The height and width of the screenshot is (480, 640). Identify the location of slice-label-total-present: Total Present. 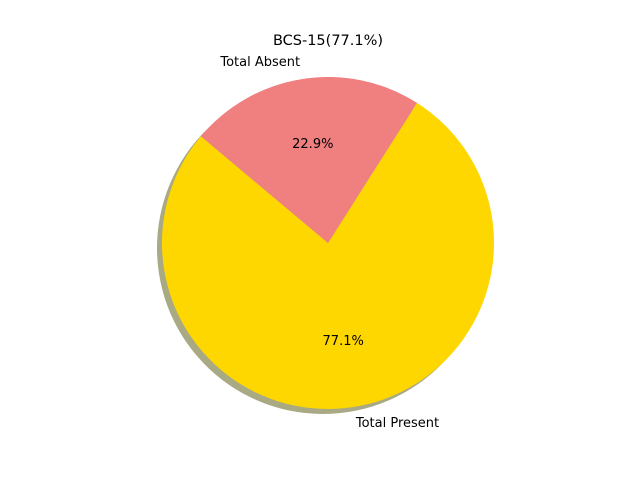
(397, 423).